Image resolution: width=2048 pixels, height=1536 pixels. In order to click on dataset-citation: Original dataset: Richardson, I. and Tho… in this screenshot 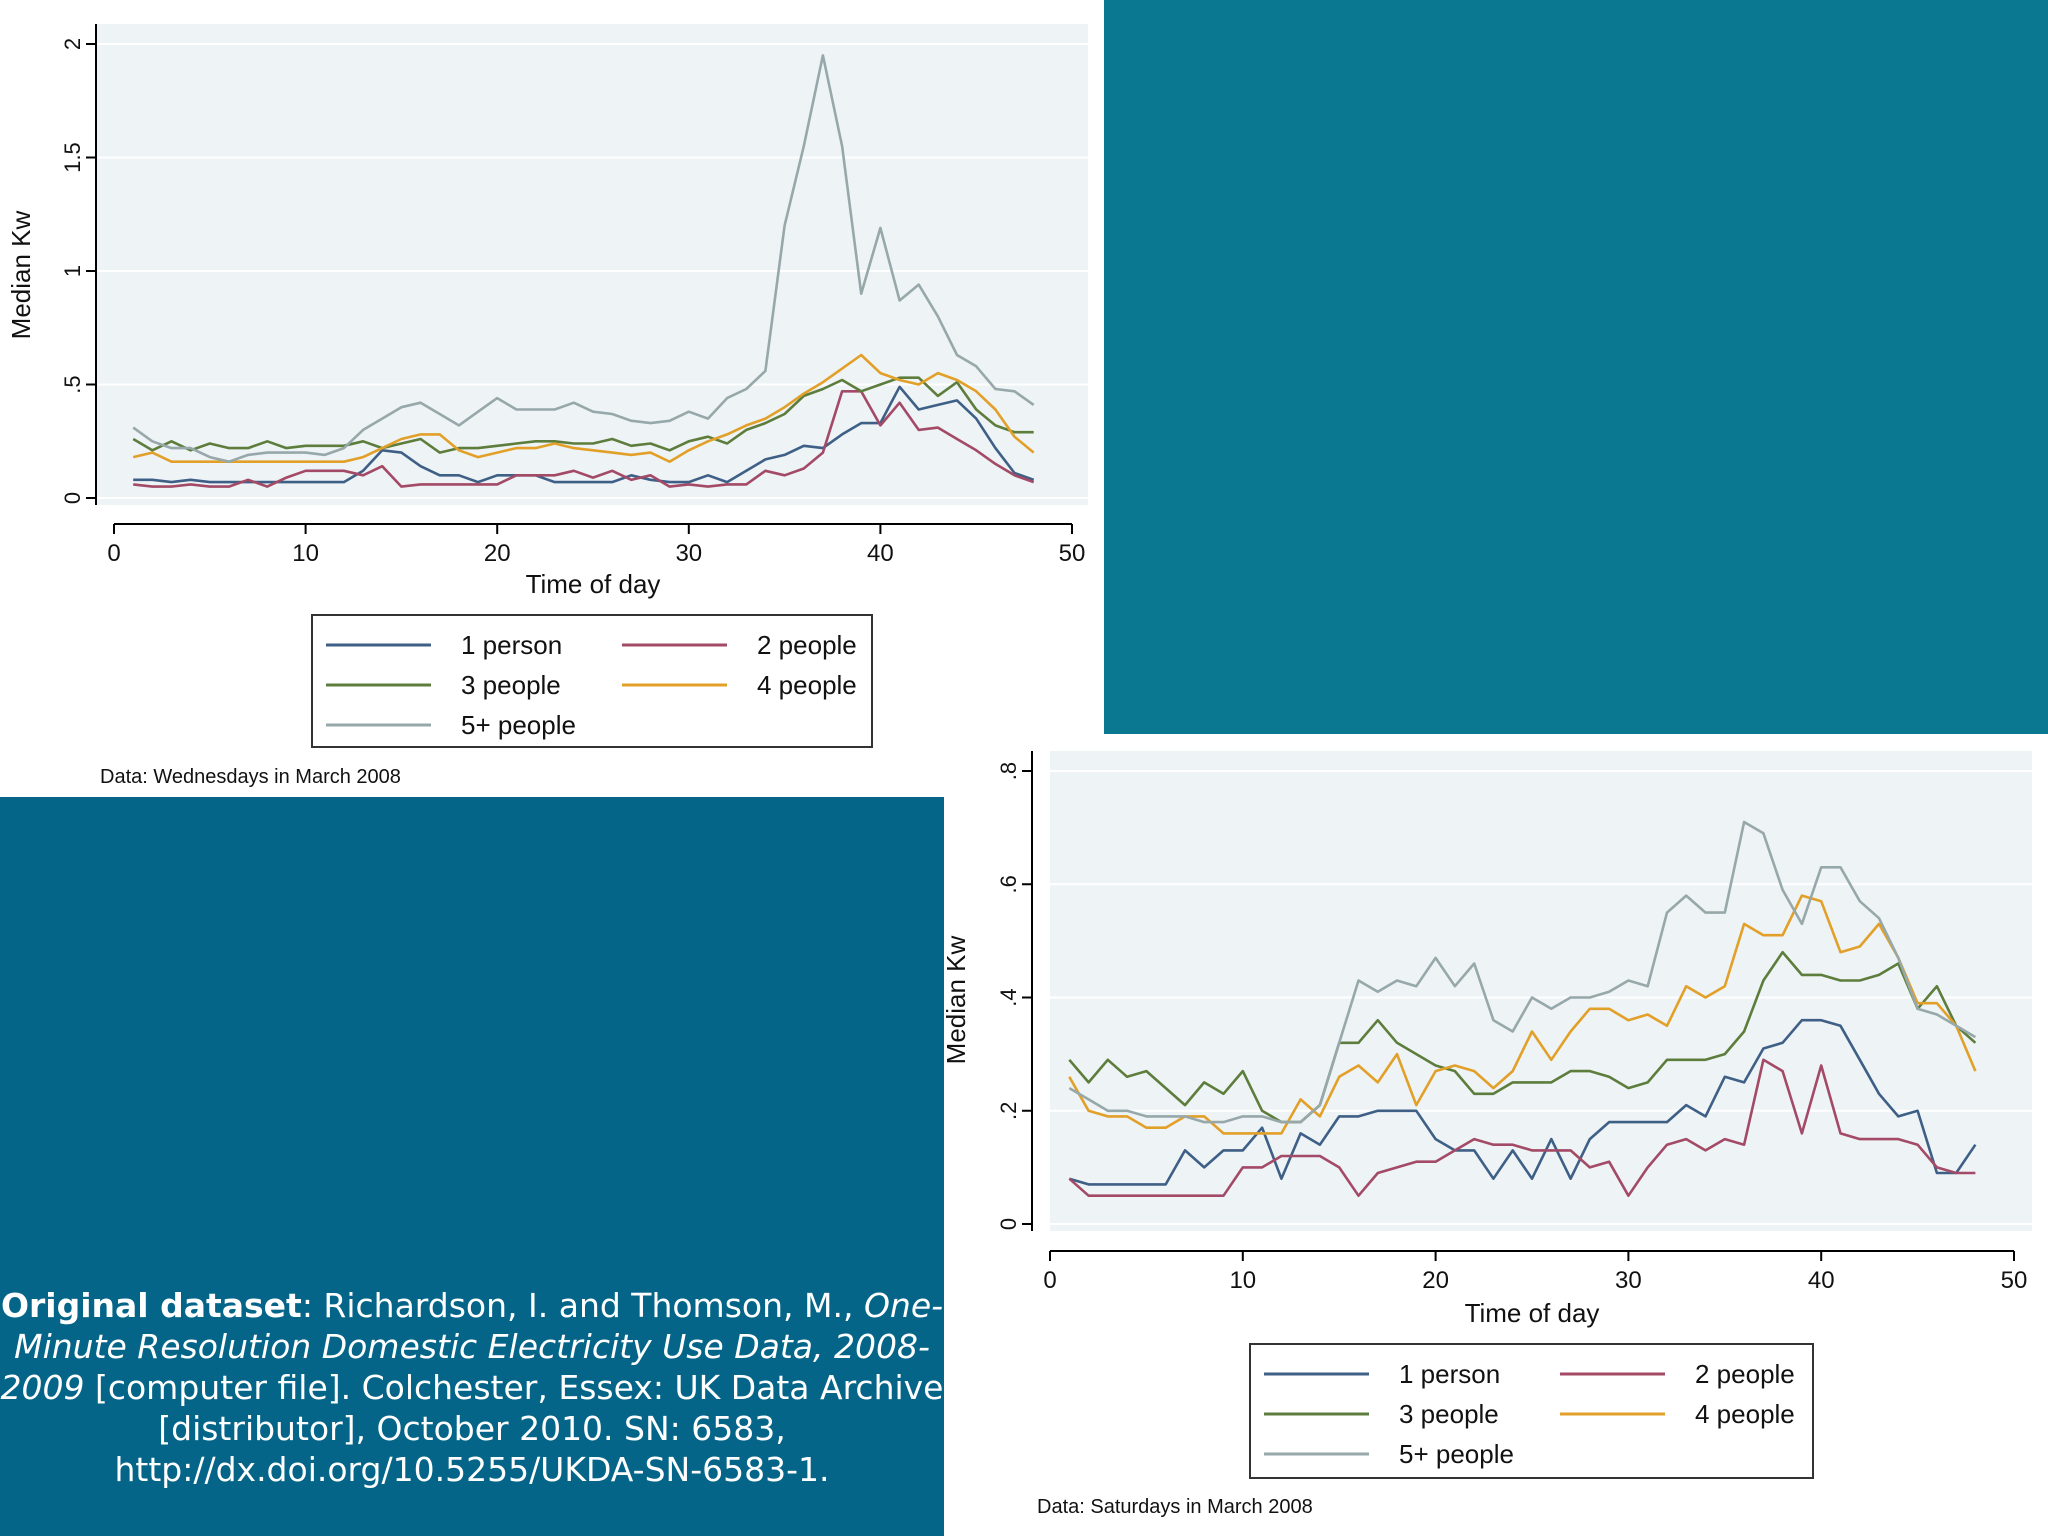, I will do `click(472, 1387)`.